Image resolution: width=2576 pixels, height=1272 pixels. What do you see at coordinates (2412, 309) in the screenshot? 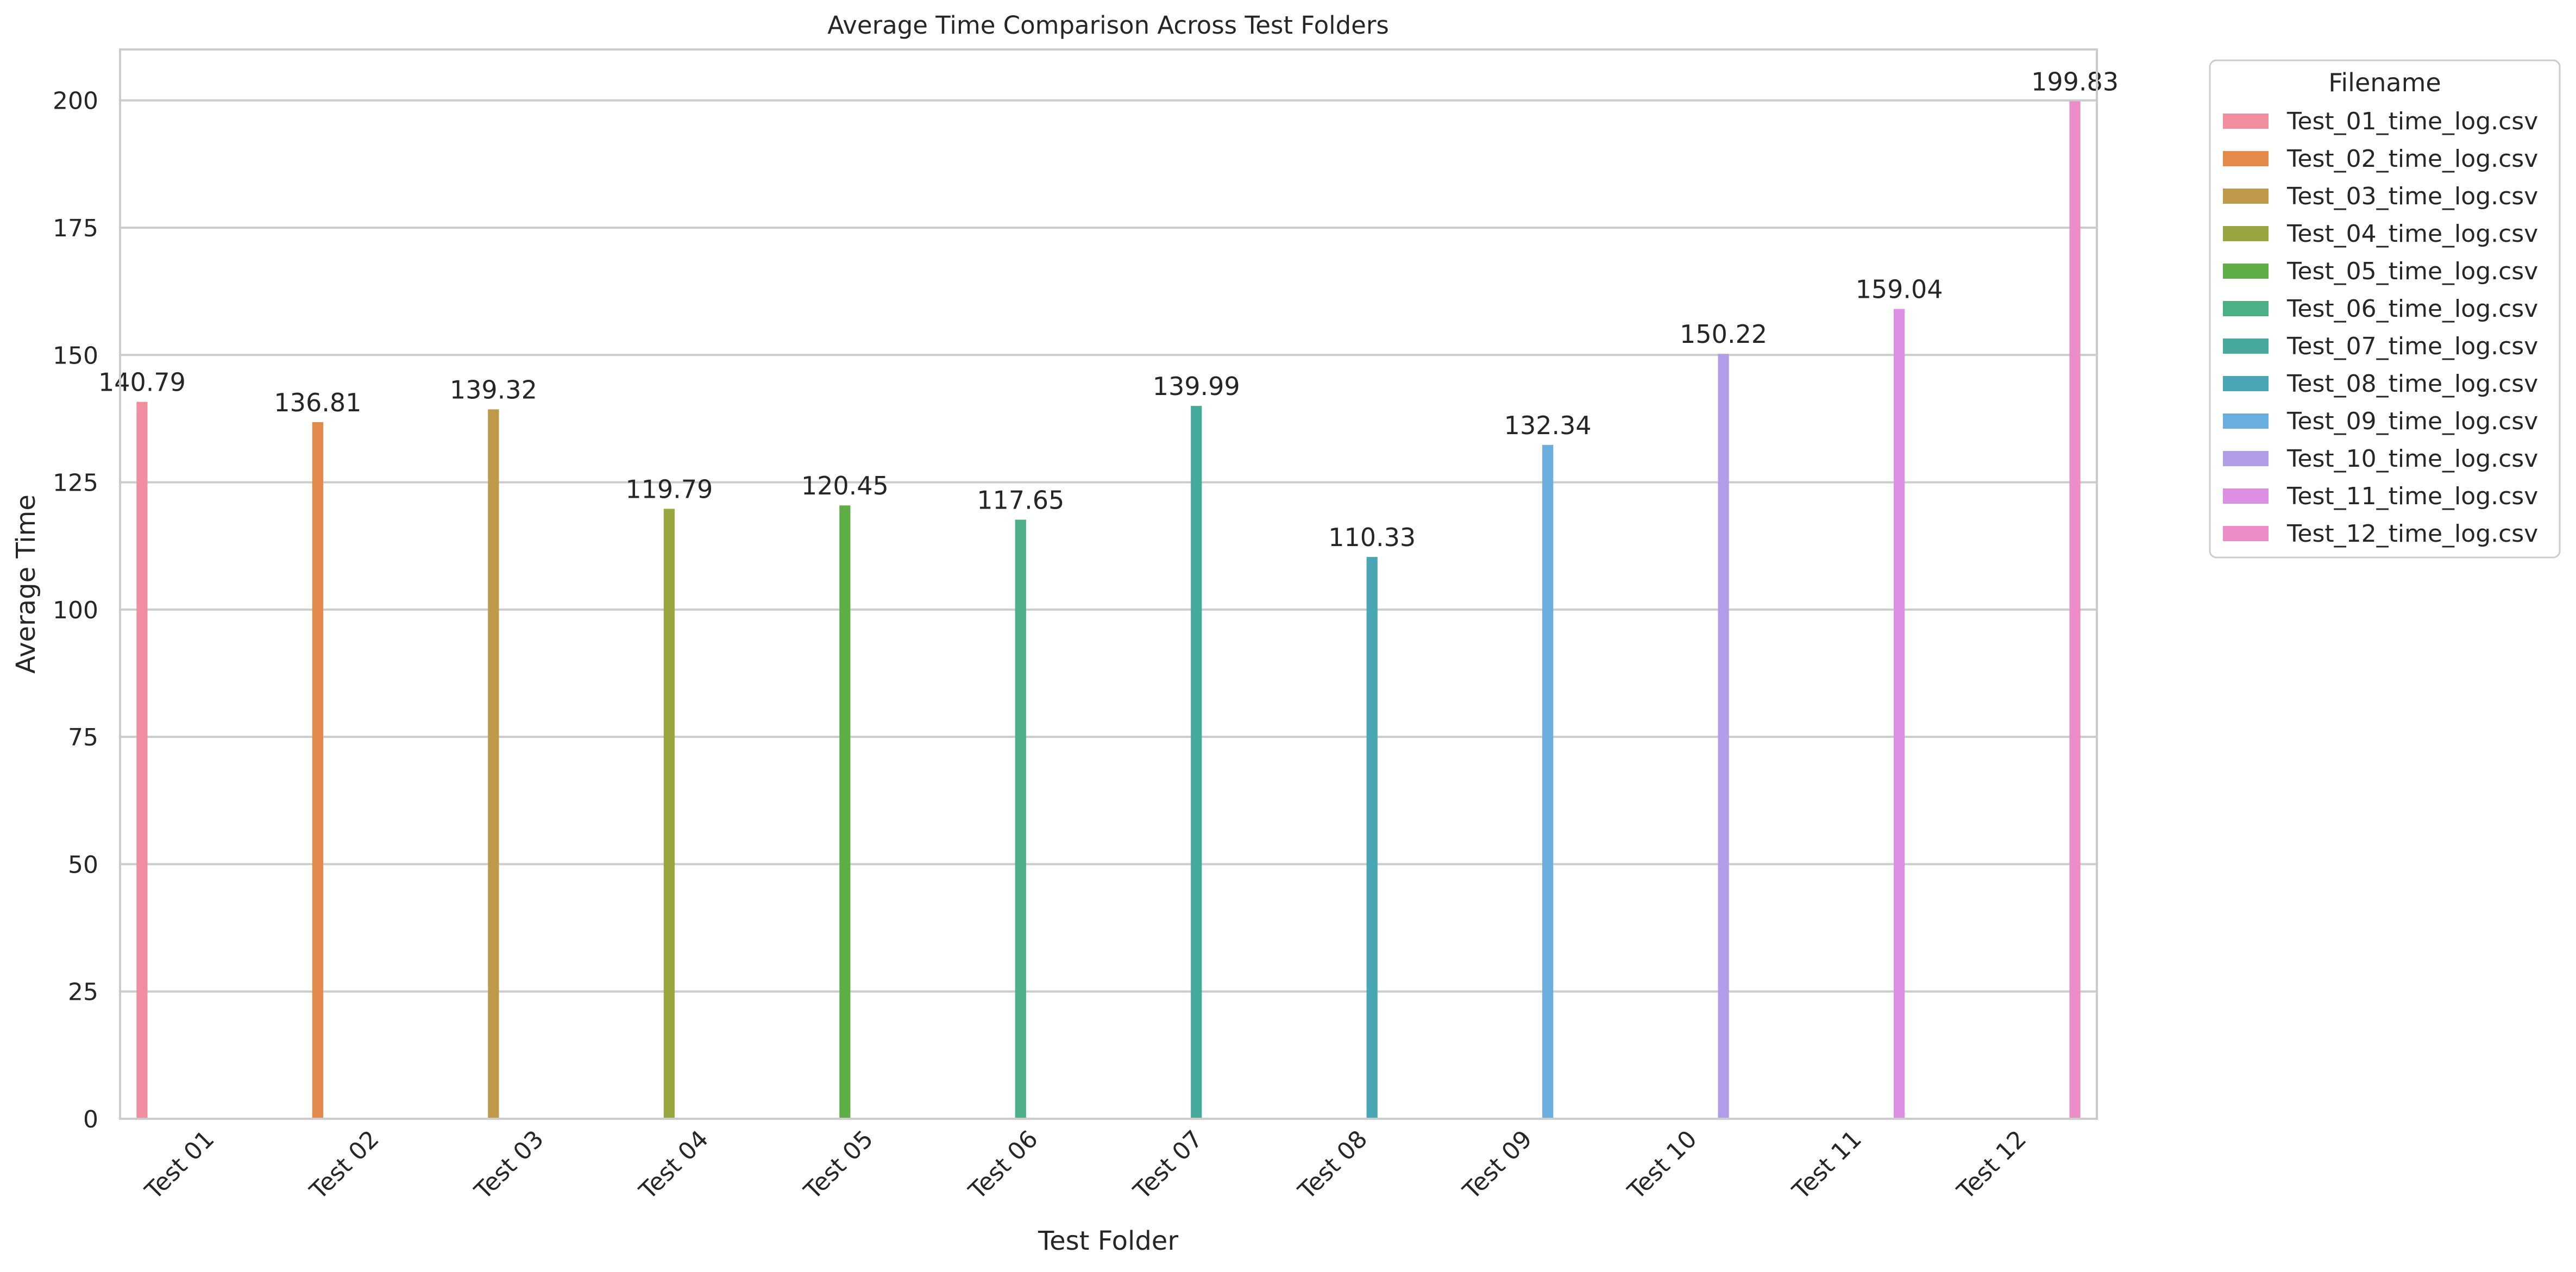
I see `legend-entry: Test_06_time_log.csv` at bounding box center [2412, 309].